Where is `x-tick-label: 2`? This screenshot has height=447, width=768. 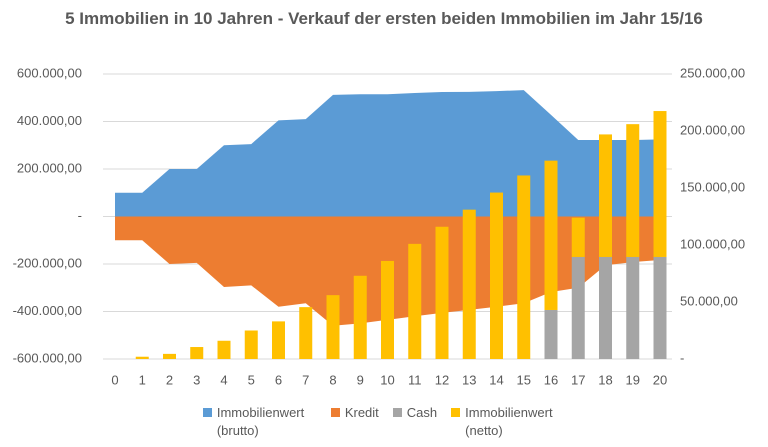 x-tick-label: 2 is located at coordinates (169, 379).